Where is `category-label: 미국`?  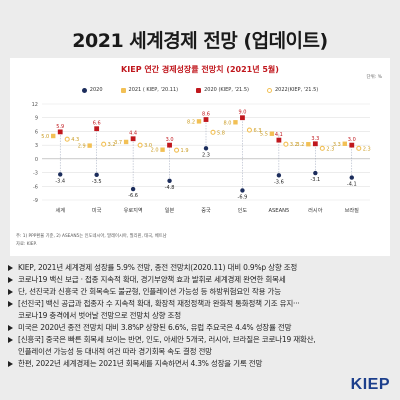
category-label: 미국 is located at coordinates (97, 210).